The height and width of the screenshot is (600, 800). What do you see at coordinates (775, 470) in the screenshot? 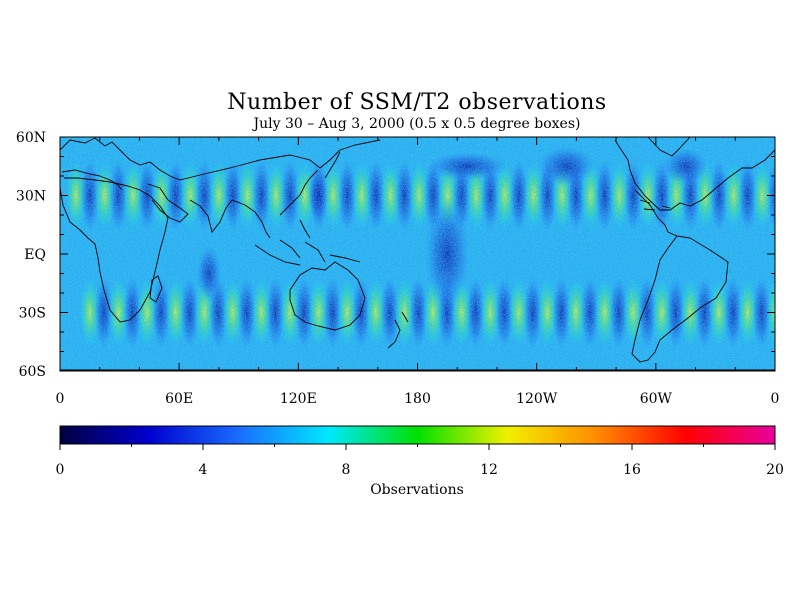
I see `colorbar-tick-label: 20` at bounding box center [775, 470].